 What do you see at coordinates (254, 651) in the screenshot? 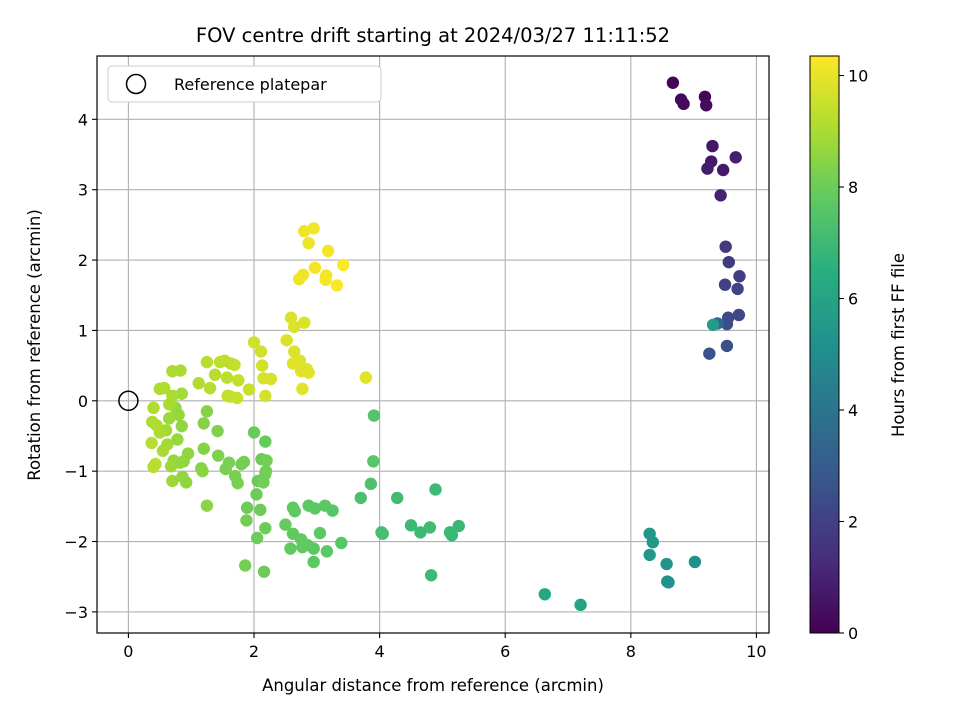
I see `x-tick-label: 2` at bounding box center [254, 651].